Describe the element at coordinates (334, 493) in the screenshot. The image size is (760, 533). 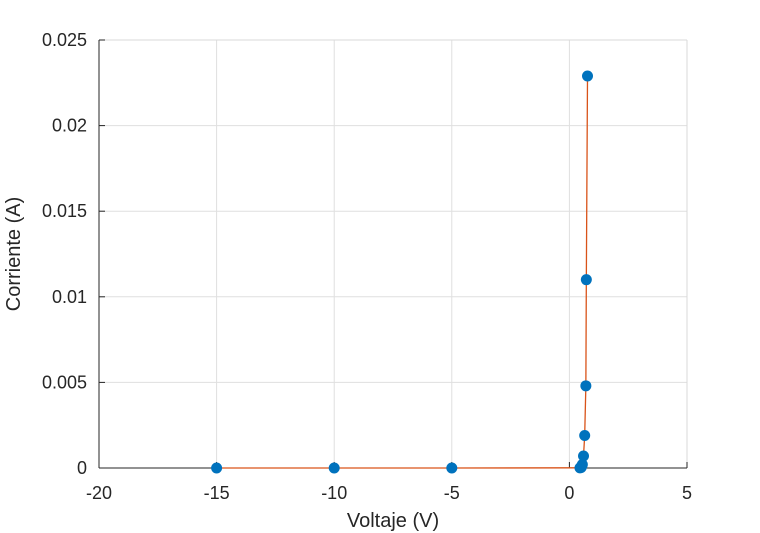
I see `x-tick-label: -10` at that location.